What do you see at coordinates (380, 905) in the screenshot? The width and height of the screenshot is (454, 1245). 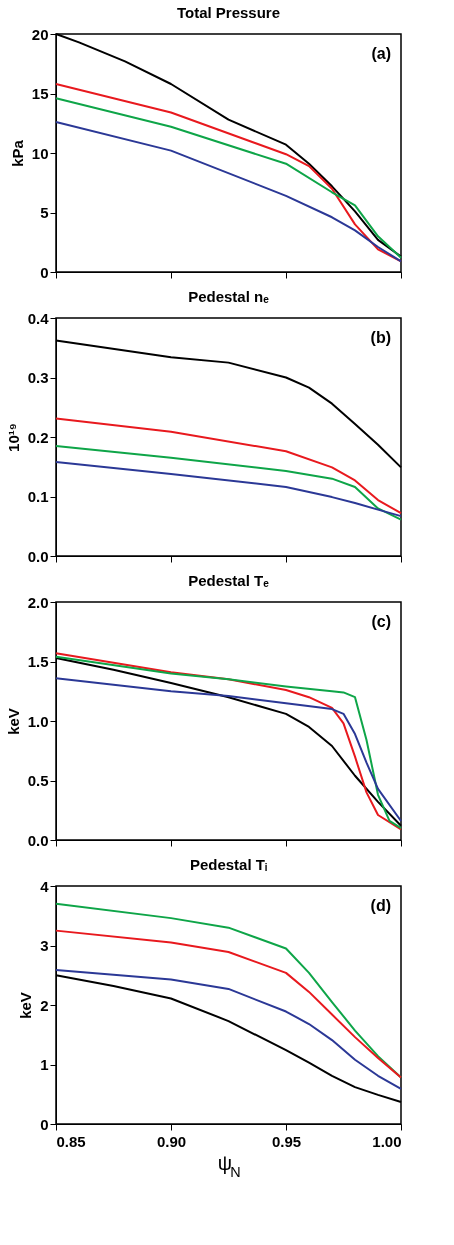 I see `annotation: (d)` at bounding box center [380, 905].